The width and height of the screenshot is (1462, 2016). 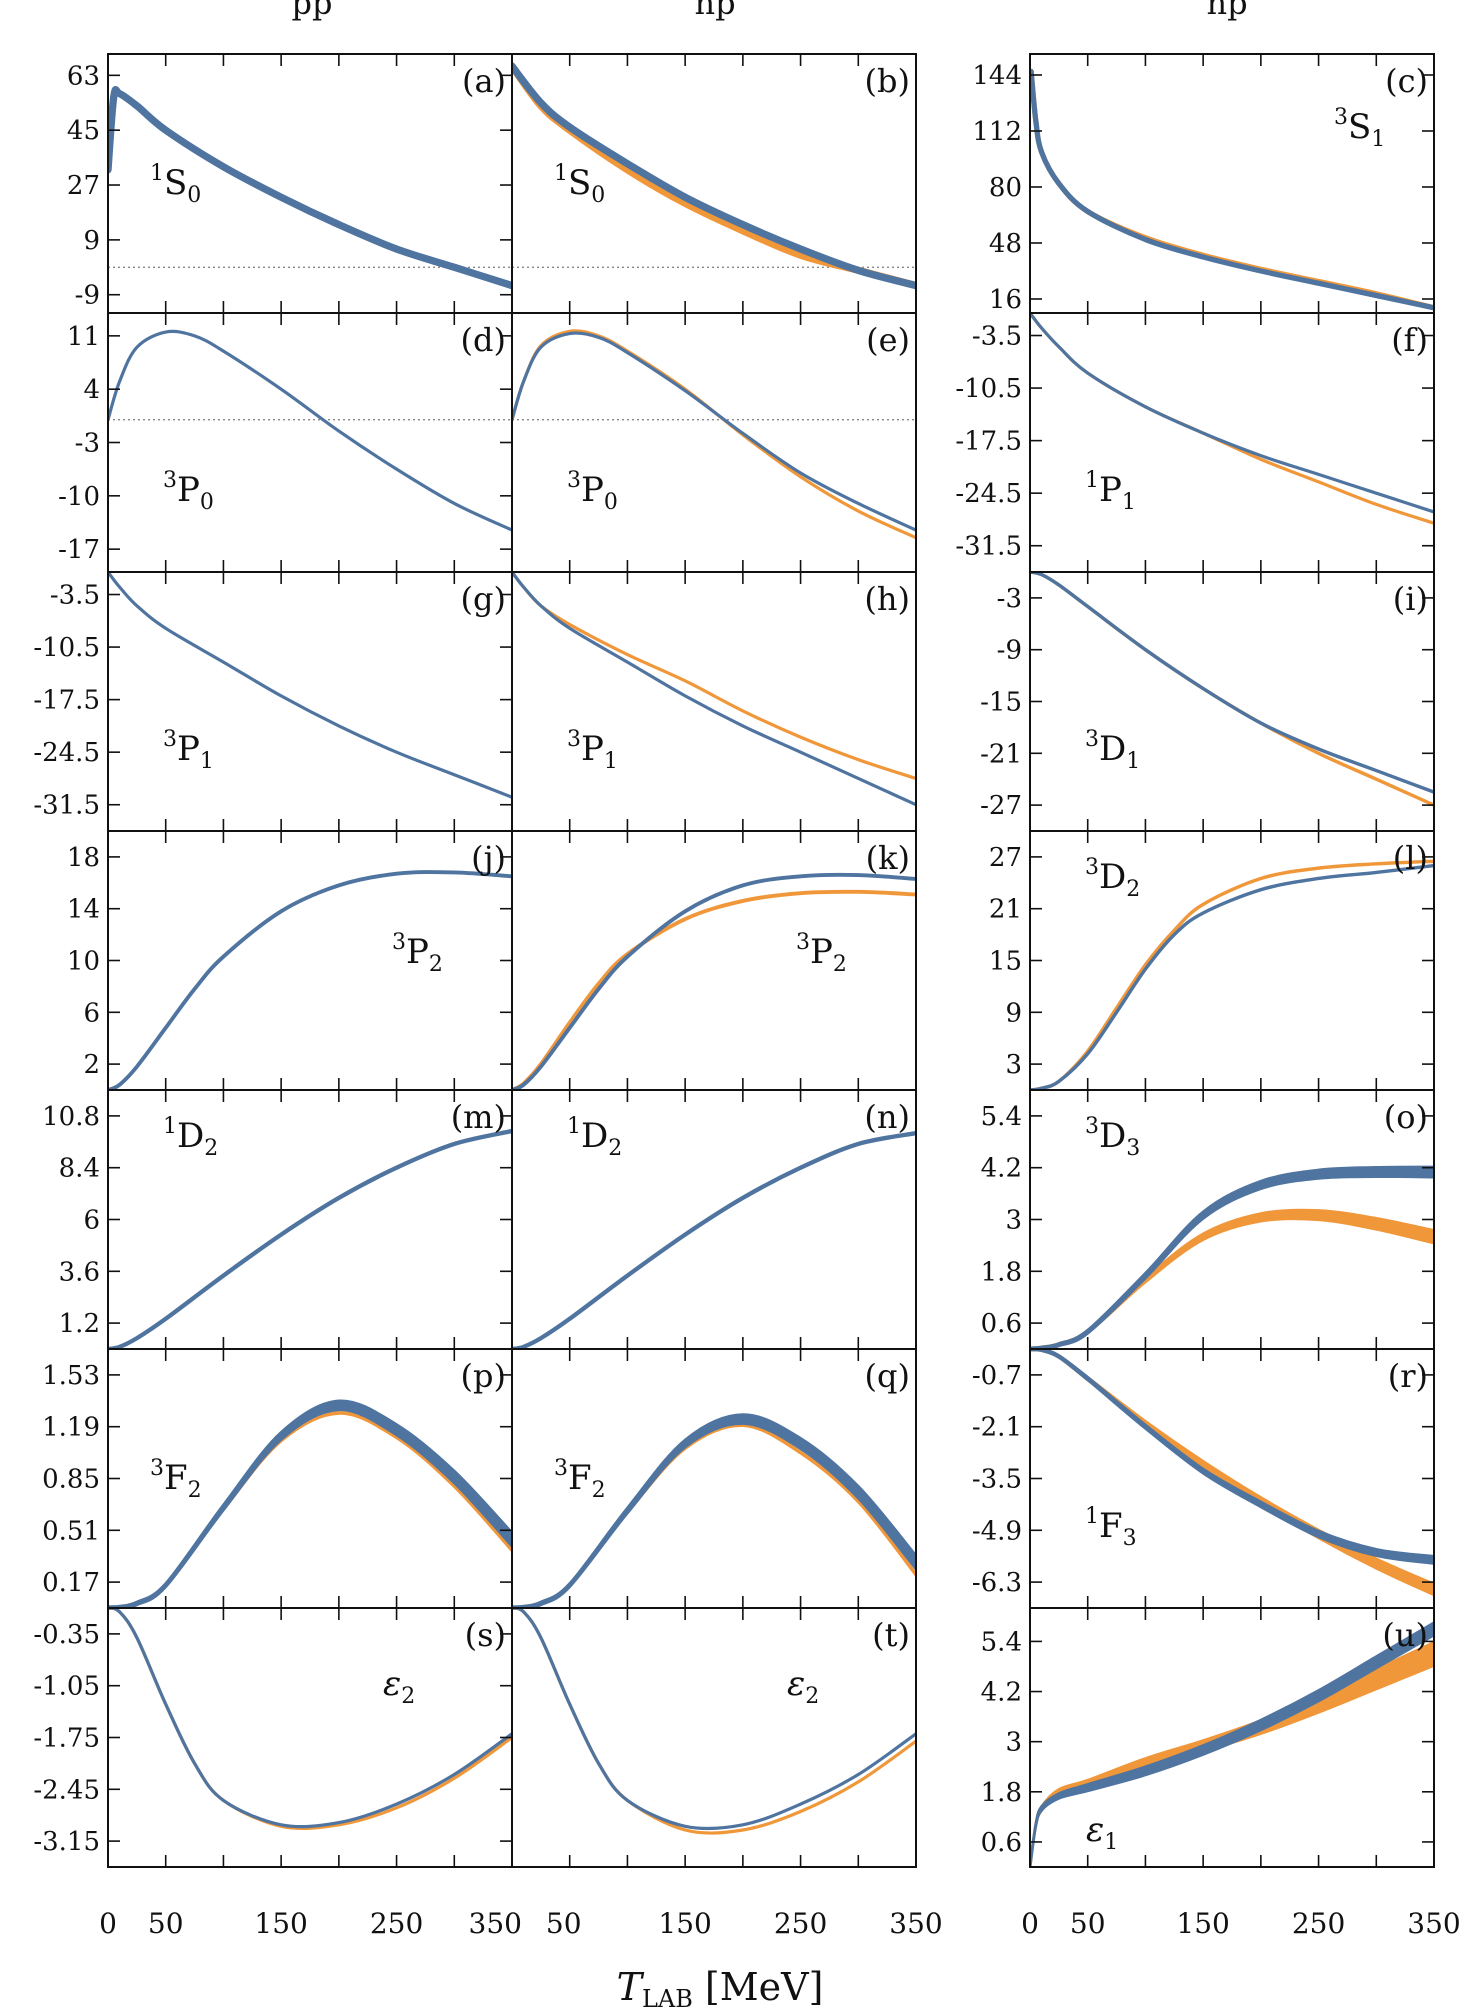 What do you see at coordinates (997, 76) in the screenshot?
I see `ytick-label-c-0: 144` at bounding box center [997, 76].